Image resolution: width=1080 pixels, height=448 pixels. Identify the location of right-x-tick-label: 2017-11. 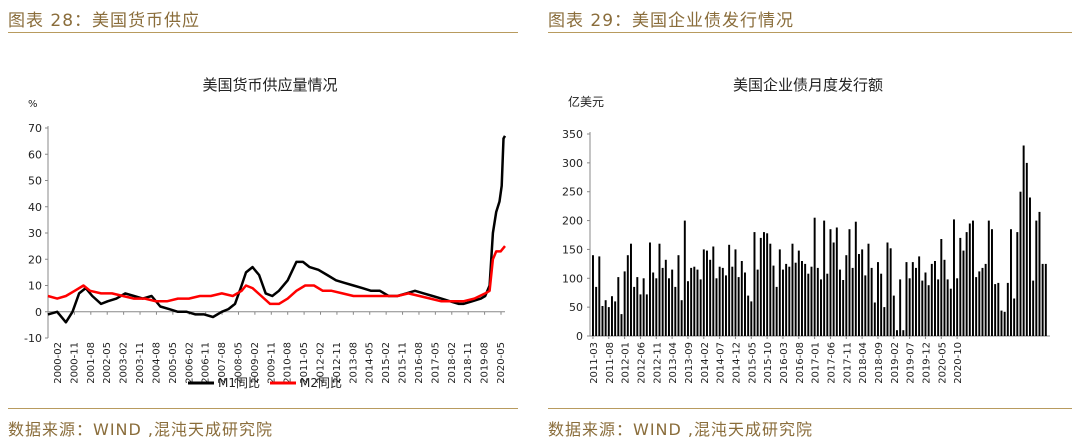
(847, 363).